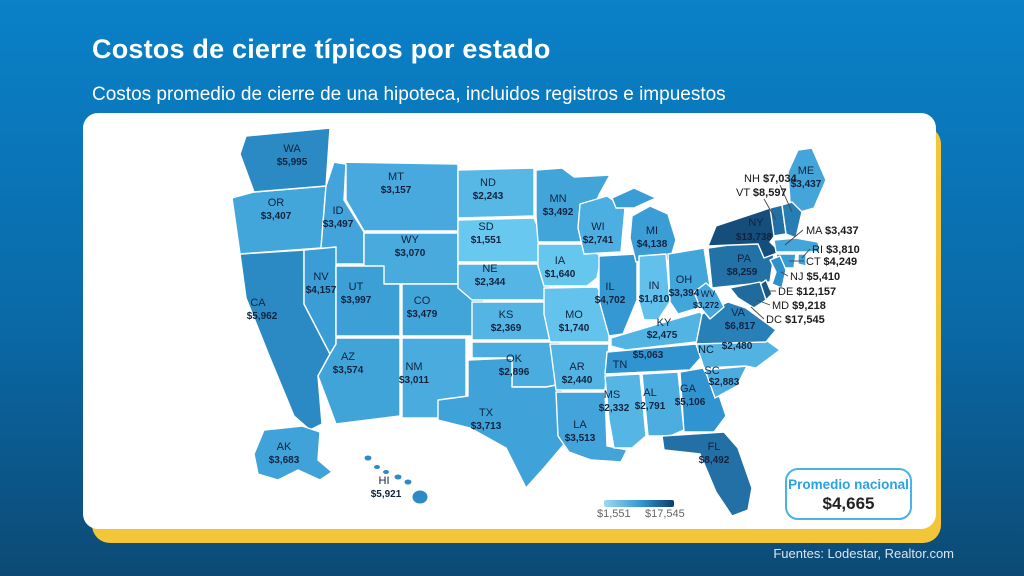 This screenshot has width=1024, height=576. Describe the element at coordinates (706, 350) in the screenshot. I see `state-label-NC: NC` at that location.